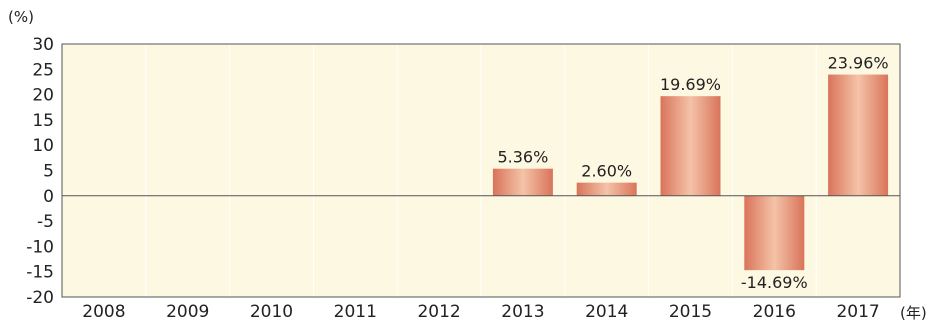  I want to click on x-tick-label: 2009, so click(187, 312).